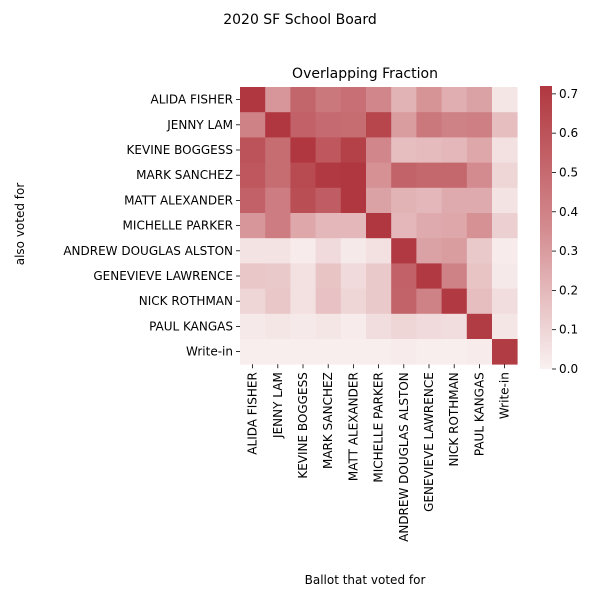  I want to click on x-tick-label: ALIDA FISHER, so click(253, 413).